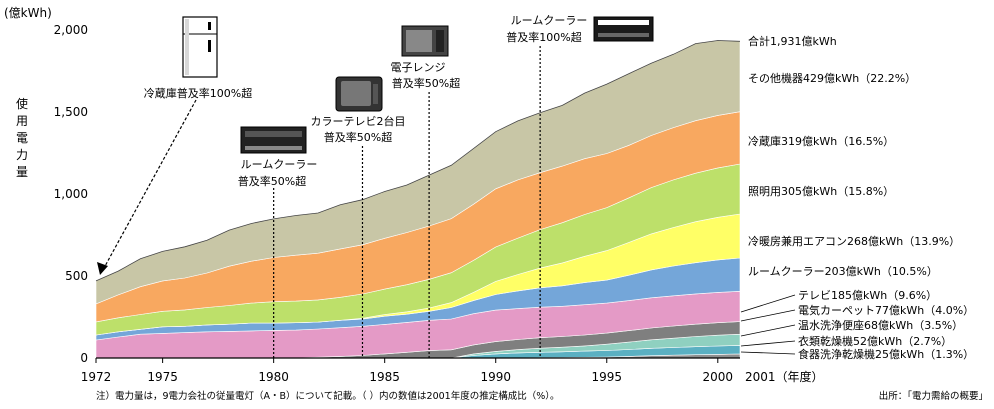 The width and height of the screenshot is (994, 409). Describe the element at coordinates (359, 94) in the screenshot. I see `color-tv-picture` at that location.